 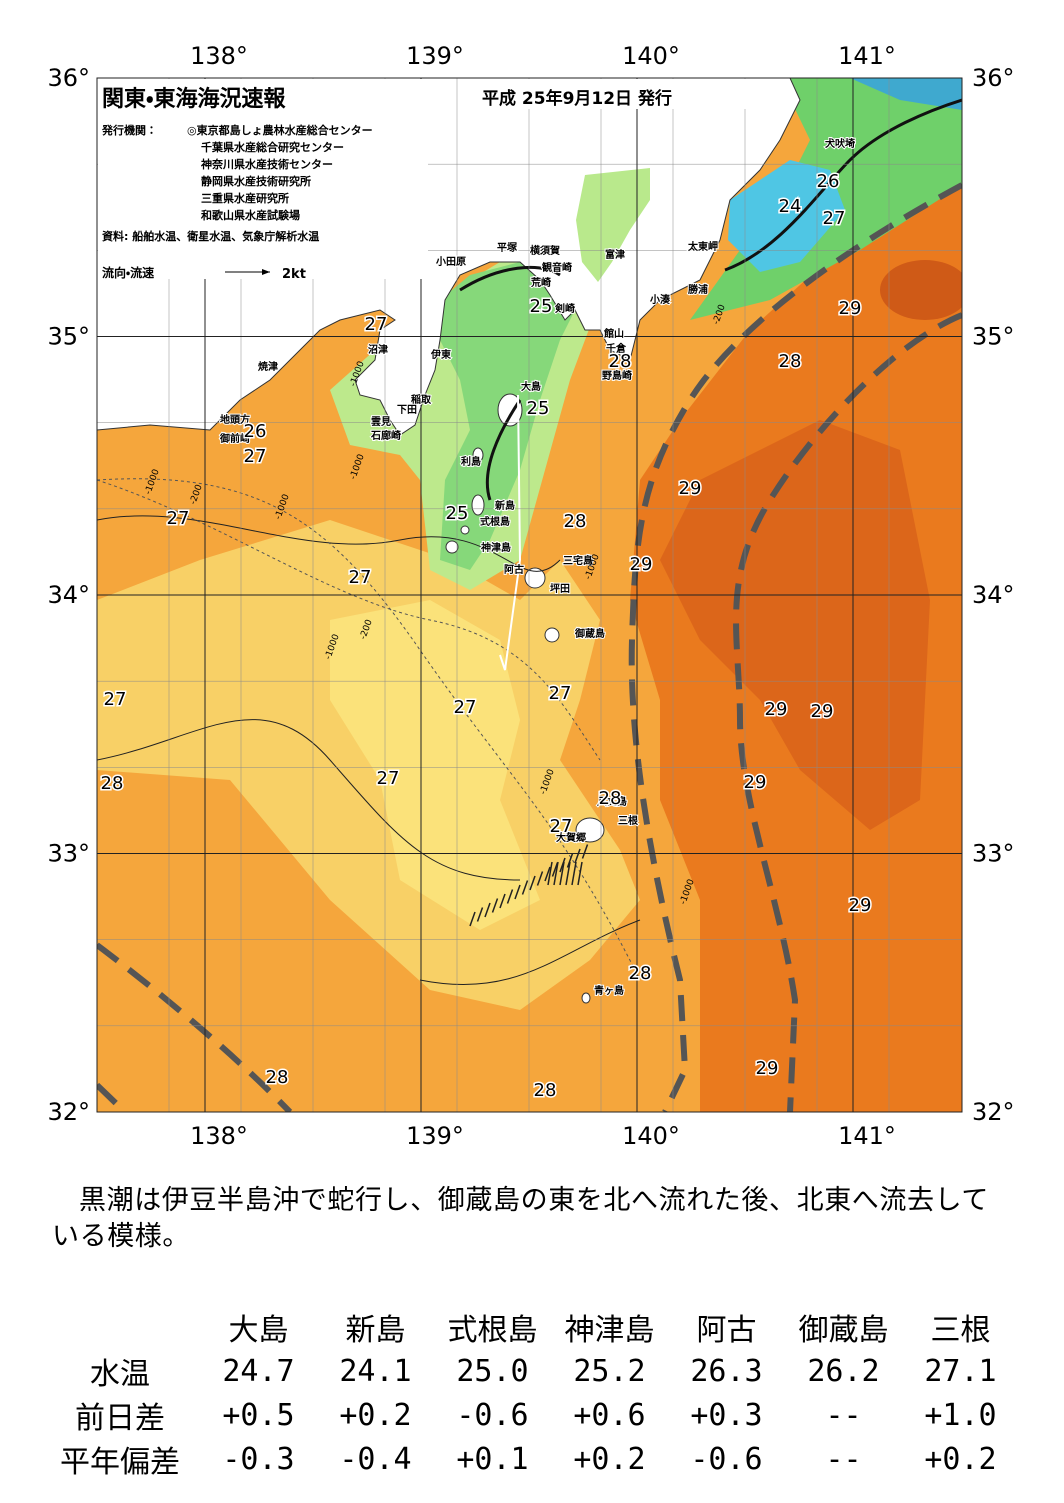 I want to click on legend-arrow-head, so click(x=266, y=272).